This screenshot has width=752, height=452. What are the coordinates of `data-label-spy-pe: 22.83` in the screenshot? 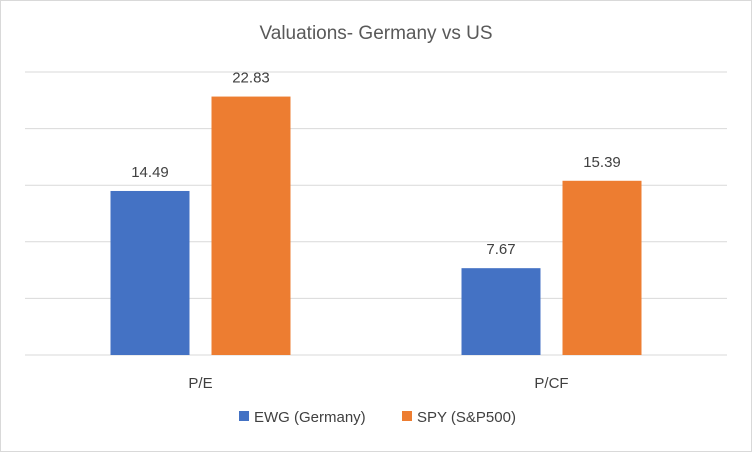 It's located at (251, 78).